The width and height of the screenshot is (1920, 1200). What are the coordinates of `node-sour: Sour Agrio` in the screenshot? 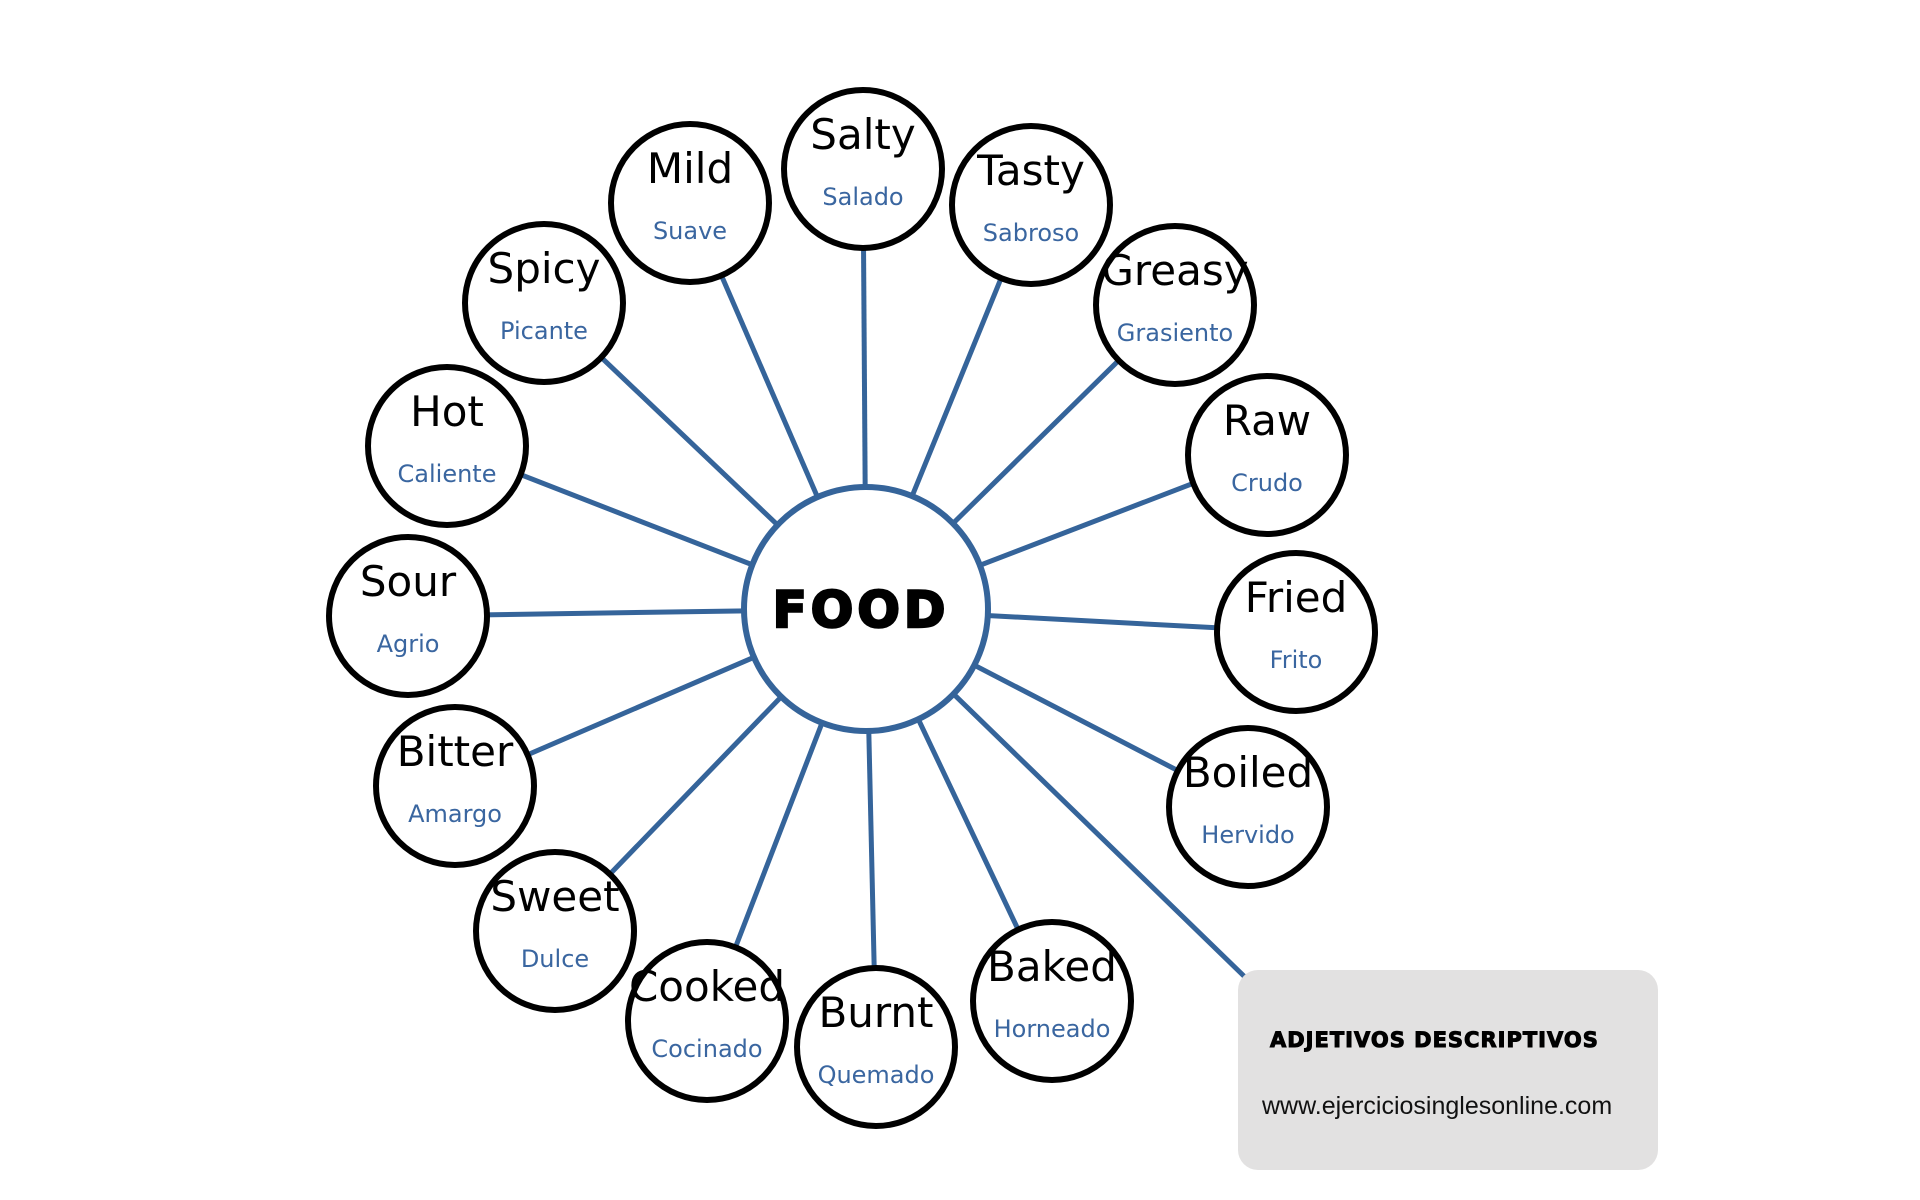 It's located at (408, 616).